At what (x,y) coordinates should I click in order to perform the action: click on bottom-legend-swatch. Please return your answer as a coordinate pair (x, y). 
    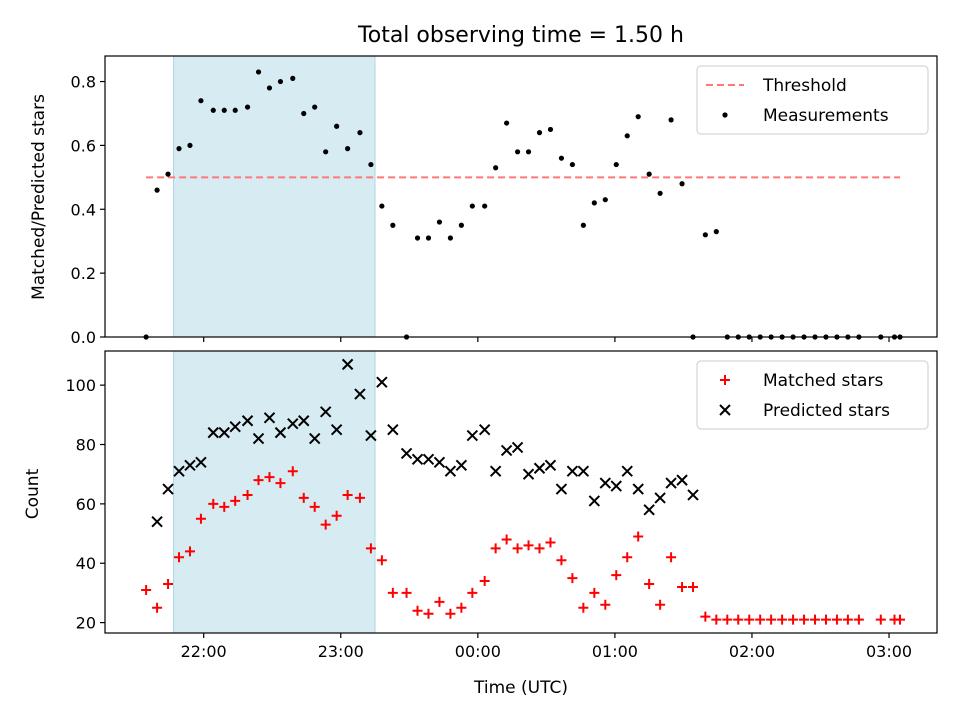
    Looking at the image, I should click on (725, 410).